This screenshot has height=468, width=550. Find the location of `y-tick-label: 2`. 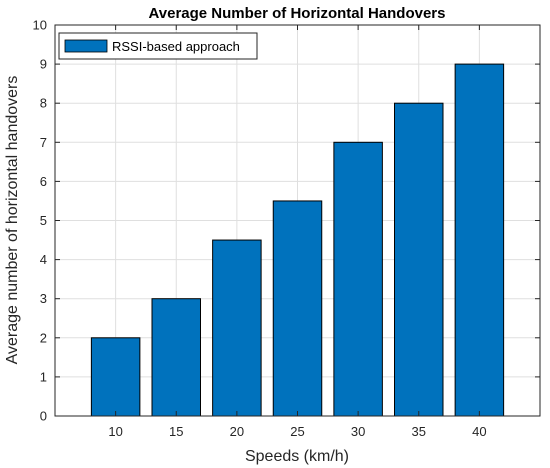

y-tick-label: 2 is located at coordinates (43, 337).